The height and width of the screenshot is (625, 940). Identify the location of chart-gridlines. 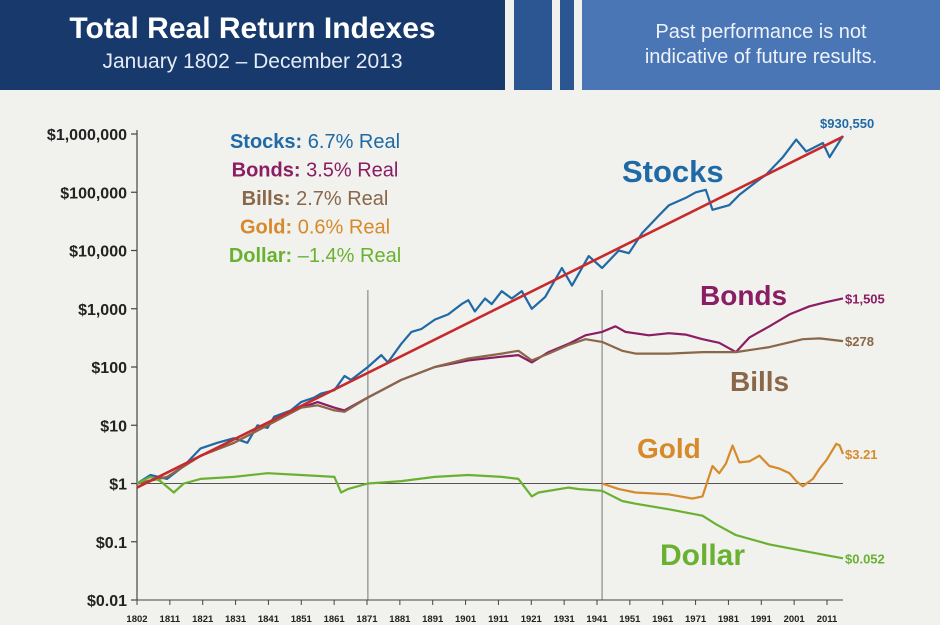
(485, 445).